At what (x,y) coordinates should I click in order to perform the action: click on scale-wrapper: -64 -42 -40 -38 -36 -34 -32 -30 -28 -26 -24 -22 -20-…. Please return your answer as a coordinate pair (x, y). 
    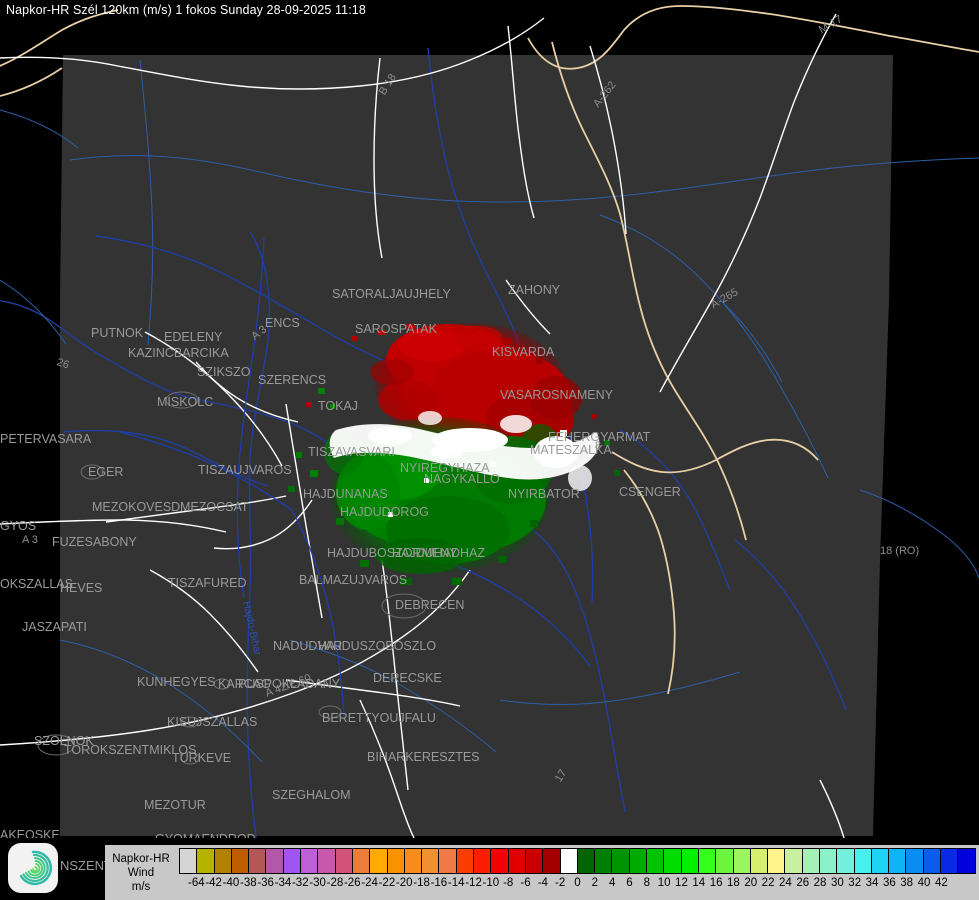
    Looking at the image, I should click on (577, 873).